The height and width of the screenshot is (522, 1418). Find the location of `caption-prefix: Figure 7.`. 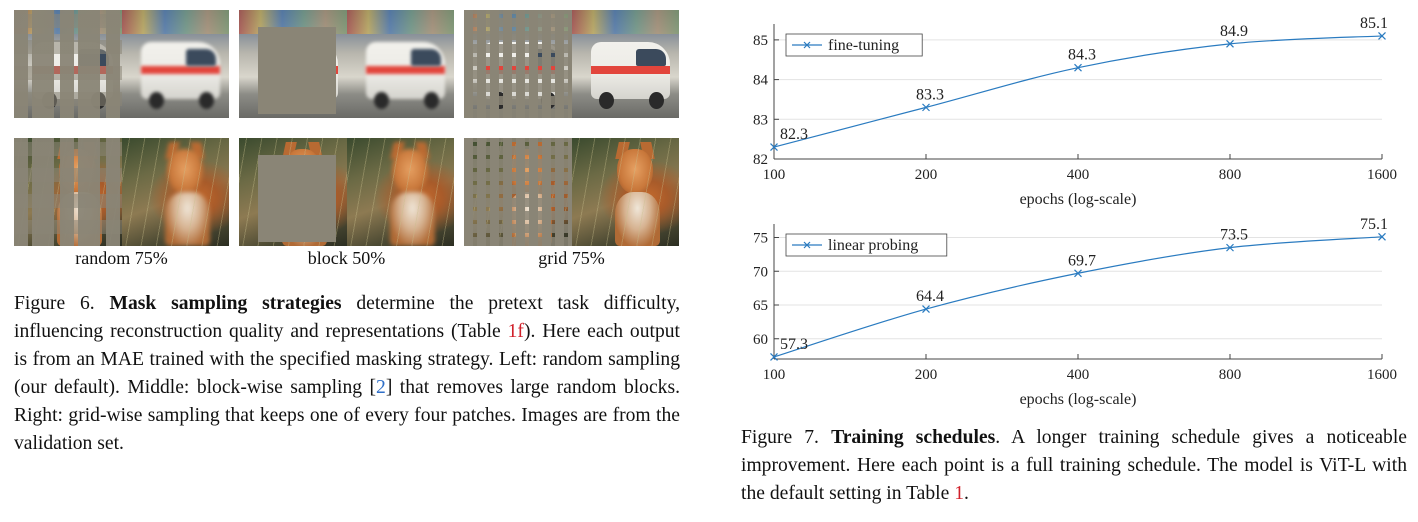

caption-prefix: Figure 7. is located at coordinates (786, 437).